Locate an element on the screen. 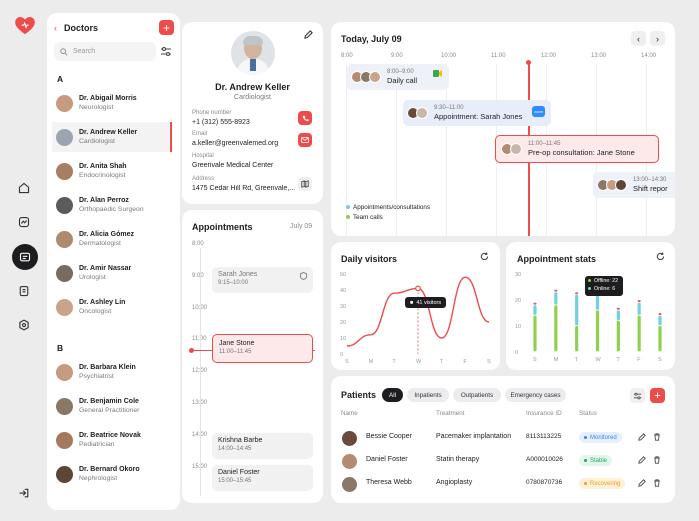  patient-name: Daniel Foster is located at coordinates (387, 459).